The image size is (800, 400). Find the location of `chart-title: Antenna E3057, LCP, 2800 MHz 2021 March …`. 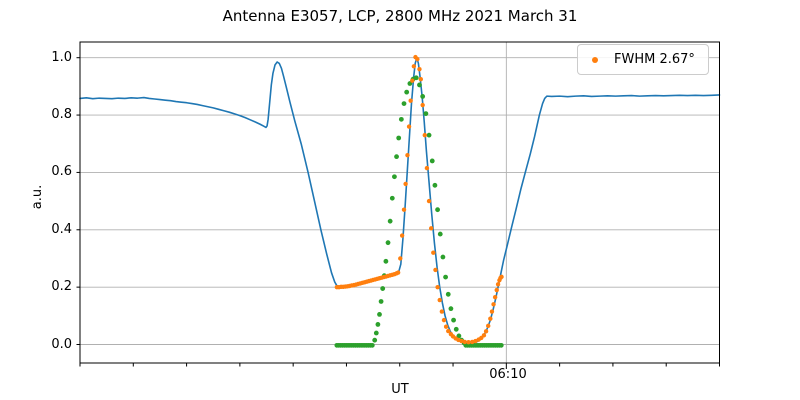

chart-title: Antenna E3057, LCP, 2800 MHz 2021 March … is located at coordinates (400, 16).